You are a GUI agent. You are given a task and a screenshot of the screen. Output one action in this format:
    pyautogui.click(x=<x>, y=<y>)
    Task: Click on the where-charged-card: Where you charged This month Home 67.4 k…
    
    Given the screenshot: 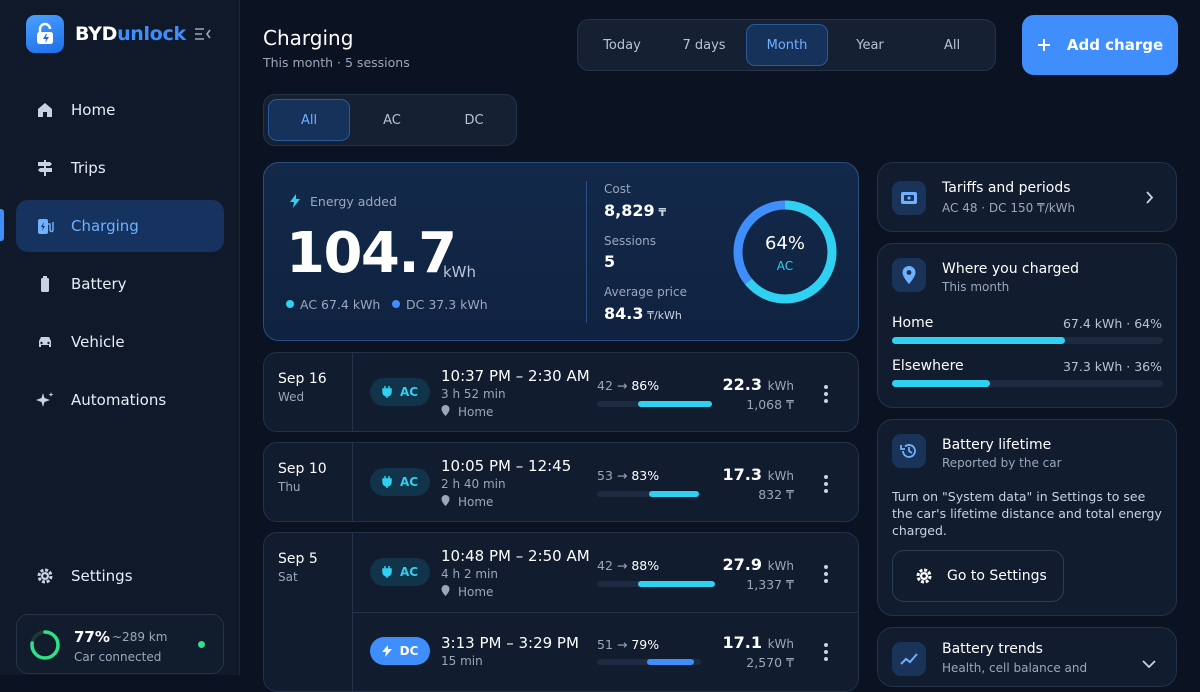 What is the action you would take?
    pyautogui.click(x=1027, y=325)
    